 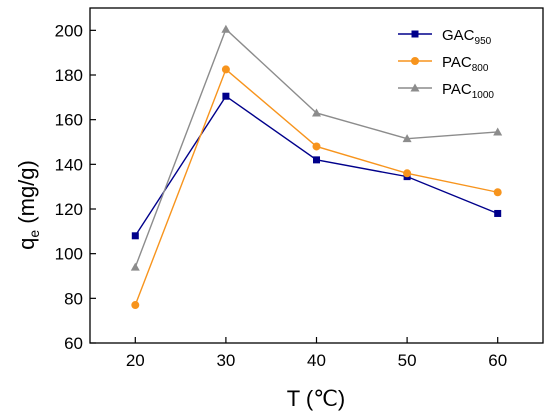 I want to click on y-axis-title-unit: (mg/g), so click(x=26, y=195).